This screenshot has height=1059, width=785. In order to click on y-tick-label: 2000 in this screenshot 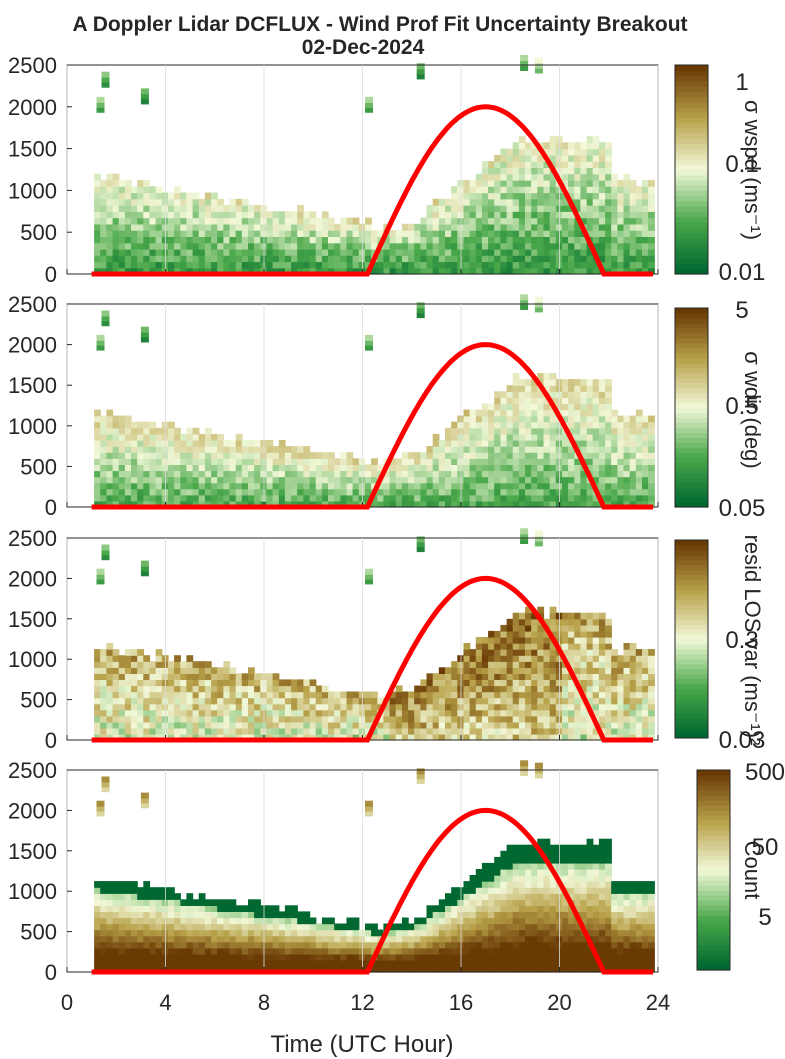, I will do `click(32, 107)`.